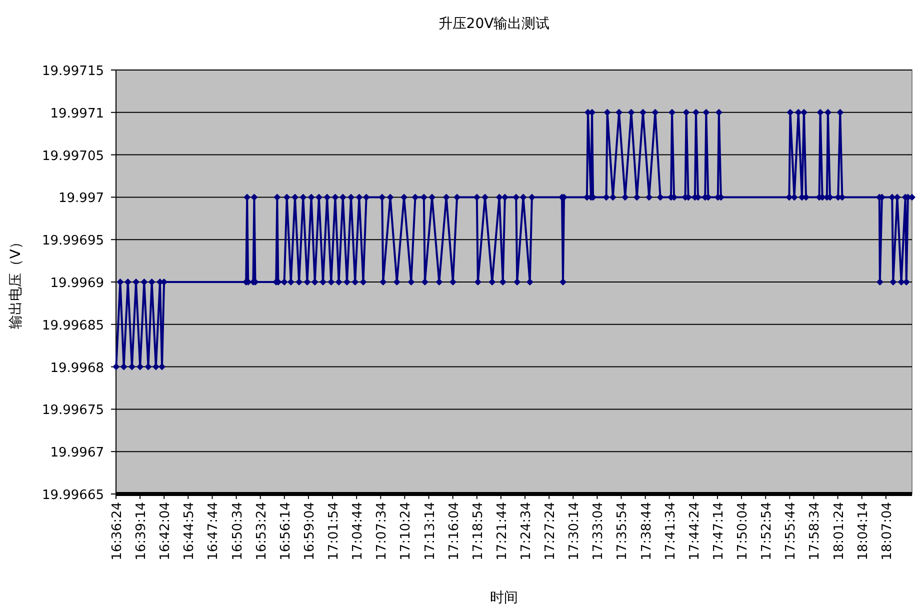  What do you see at coordinates (73, 410) in the screenshot?
I see `y-tick-label: 19.99675` at bounding box center [73, 410].